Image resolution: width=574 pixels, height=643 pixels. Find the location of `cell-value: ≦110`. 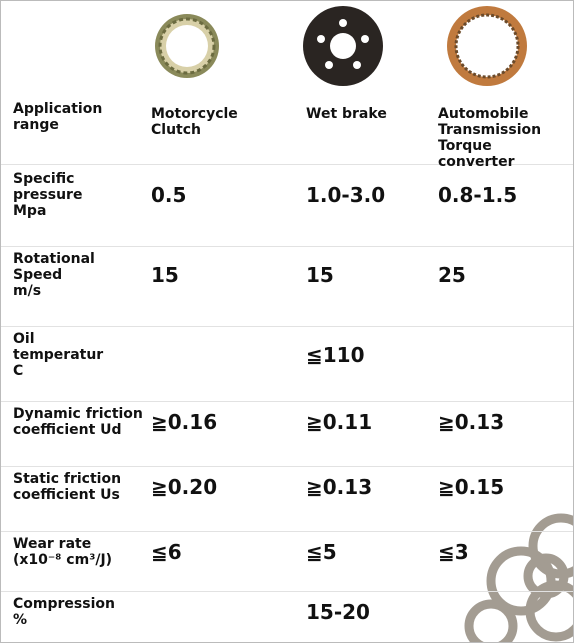

cell-value: ≦110 is located at coordinates (335, 355).